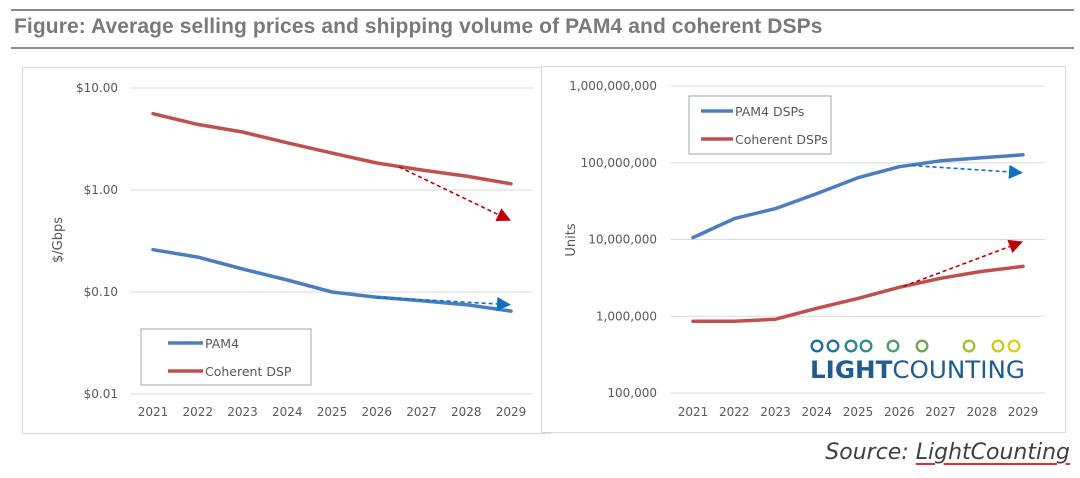 Image resolution: width=1080 pixels, height=478 pixels. What do you see at coordinates (734, 412) in the screenshot?
I see `volume-x-tick-label: 2022` at bounding box center [734, 412].